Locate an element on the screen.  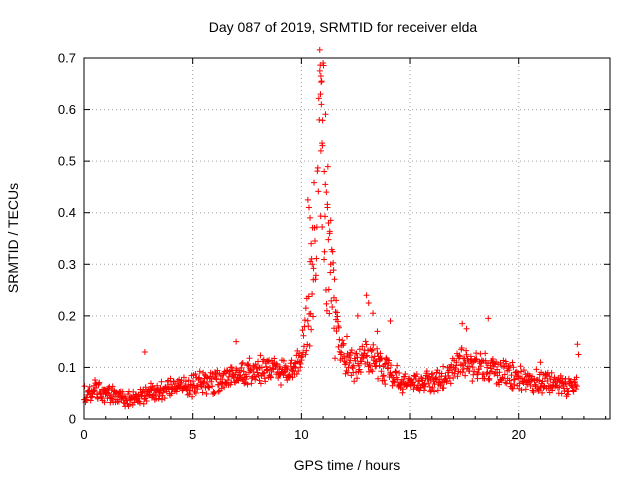
x-tick-label: 5 is located at coordinates (192, 434).